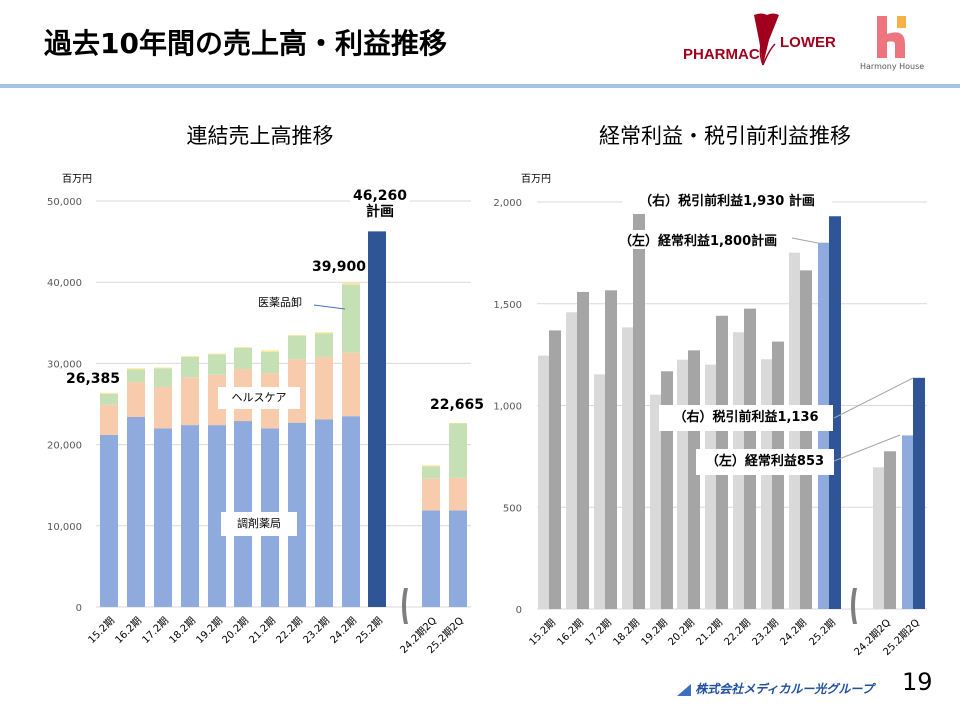 The width and height of the screenshot is (960, 720). I want to click on company-logo: 株式会社メディカルー光グループ, so click(775, 688).